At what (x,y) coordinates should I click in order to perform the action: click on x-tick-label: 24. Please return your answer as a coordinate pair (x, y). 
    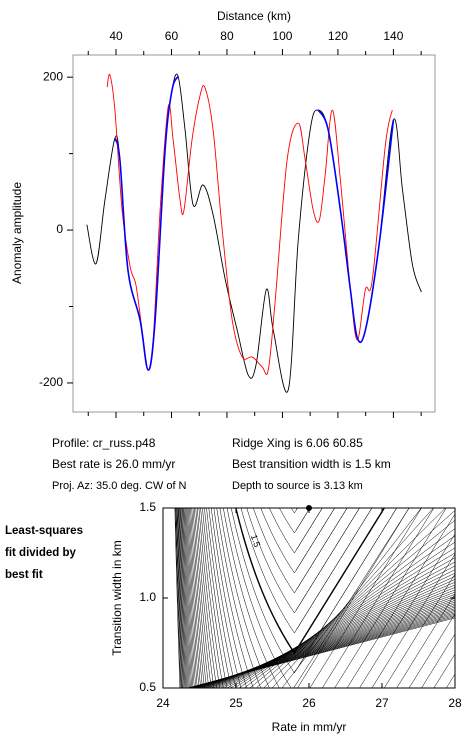
    Looking at the image, I should click on (163, 703).